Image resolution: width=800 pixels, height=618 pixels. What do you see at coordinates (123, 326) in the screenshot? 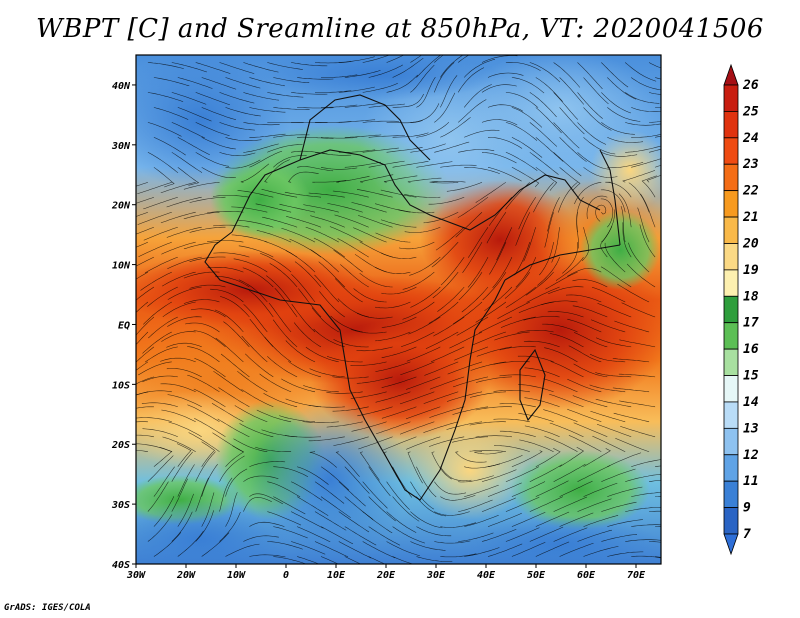
I see `latitude-axis: 40N 30N 20N 10N EQ 10S 20S 30S 40S` at bounding box center [123, 326].